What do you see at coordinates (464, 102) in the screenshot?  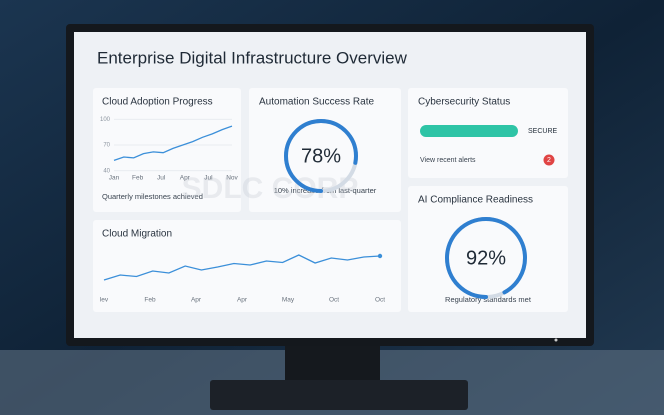 I see `panel-title: Cybersecurity Status` at bounding box center [464, 102].